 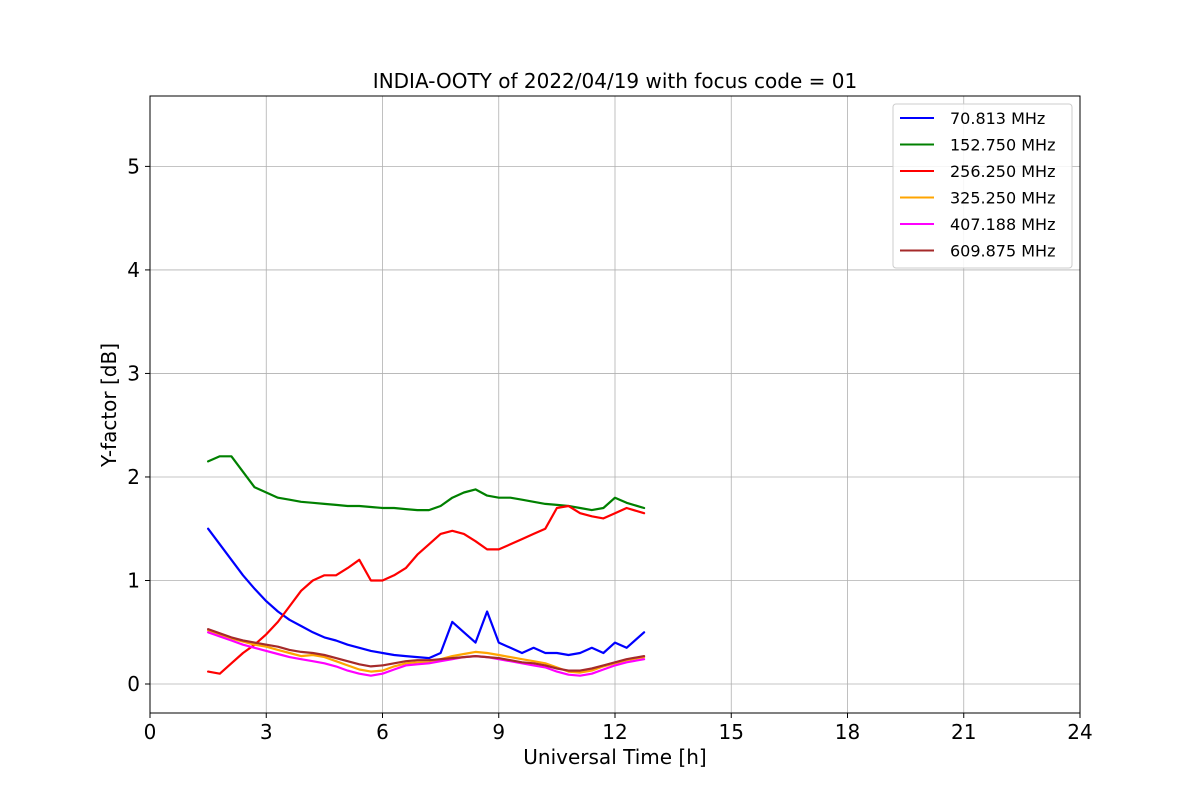 I want to click on x-tick-label: 21, so click(x=963, y=732).